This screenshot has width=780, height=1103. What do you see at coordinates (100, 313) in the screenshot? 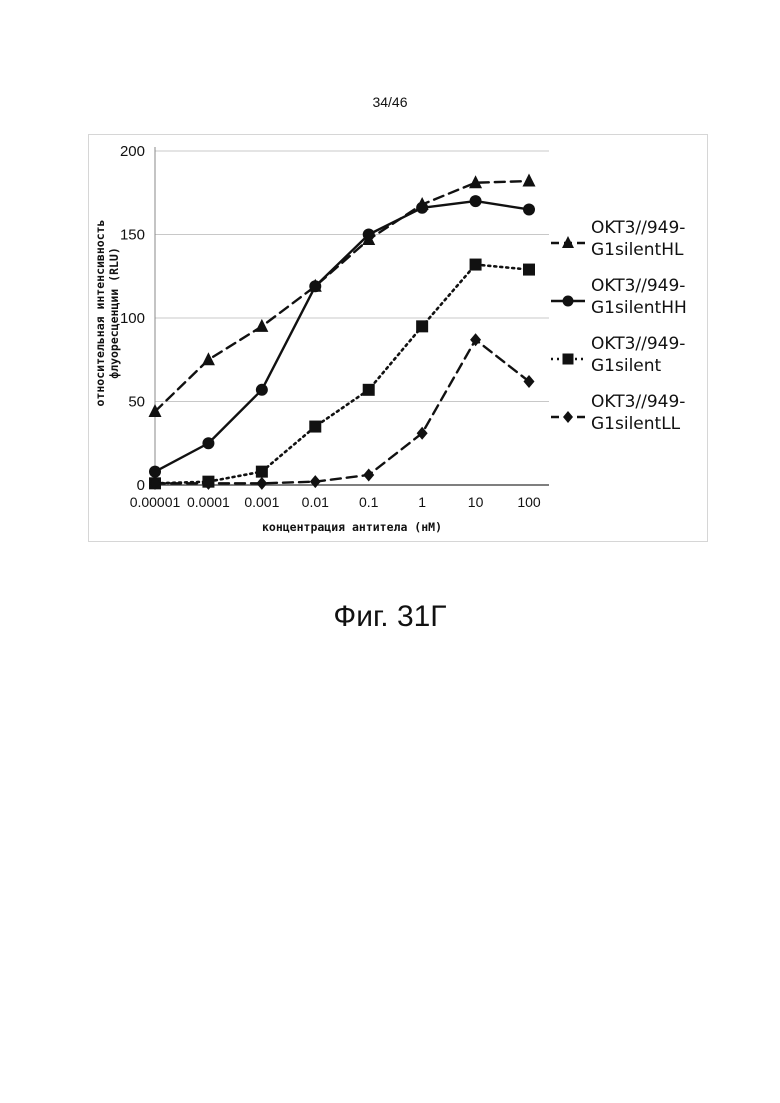
I see `y-axis-label: относительная интенсивность` at bounding box center [100, 313].